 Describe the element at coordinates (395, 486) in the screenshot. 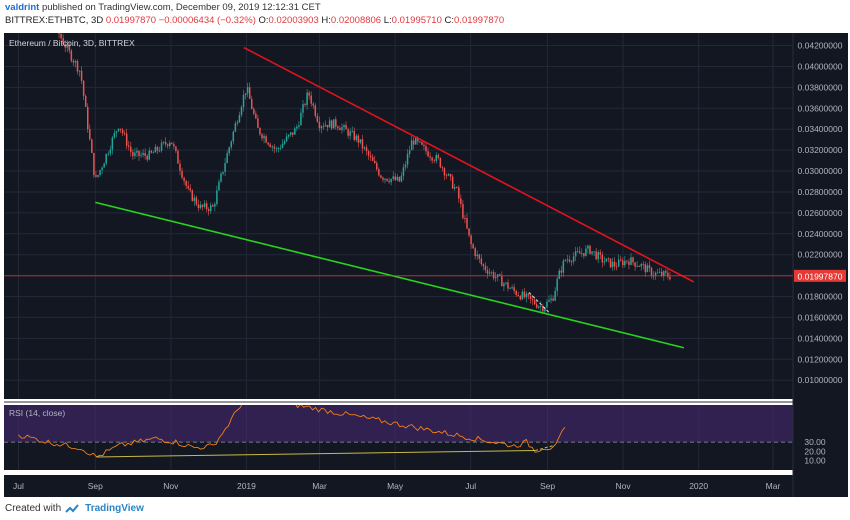

I see `time-tick-label: May` at that location.